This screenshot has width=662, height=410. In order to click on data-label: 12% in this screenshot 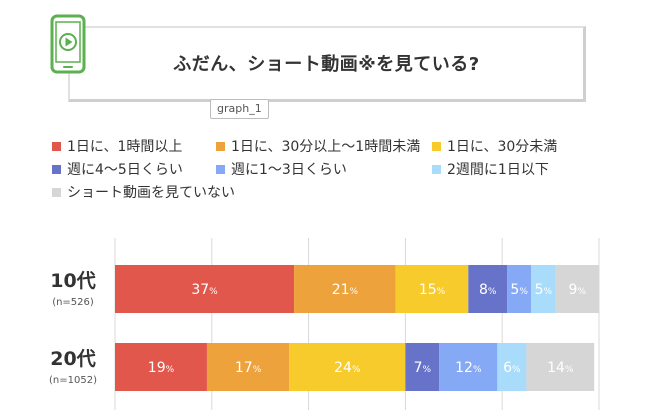, I will do `click(468, 368)`.